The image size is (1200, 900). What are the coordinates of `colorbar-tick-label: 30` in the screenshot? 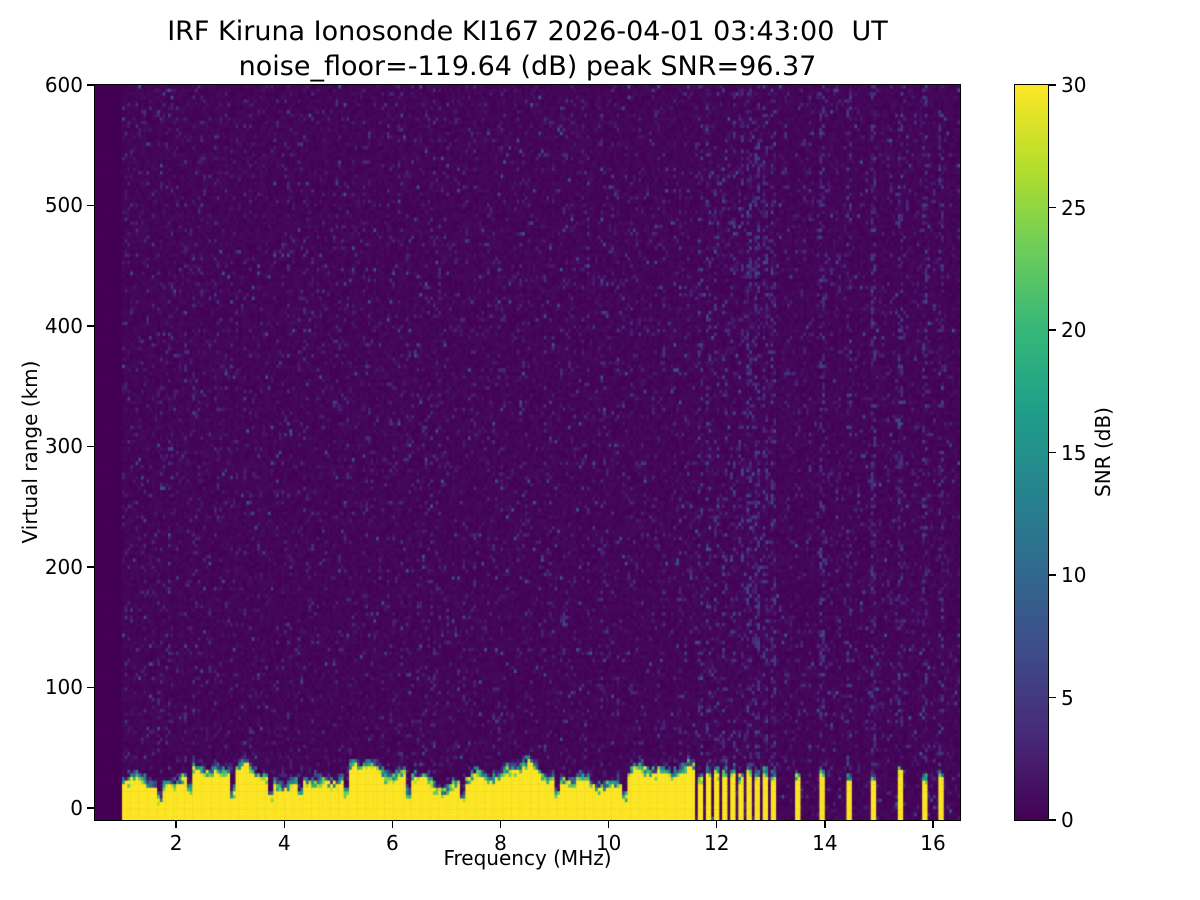 It's located at (1074, 85).